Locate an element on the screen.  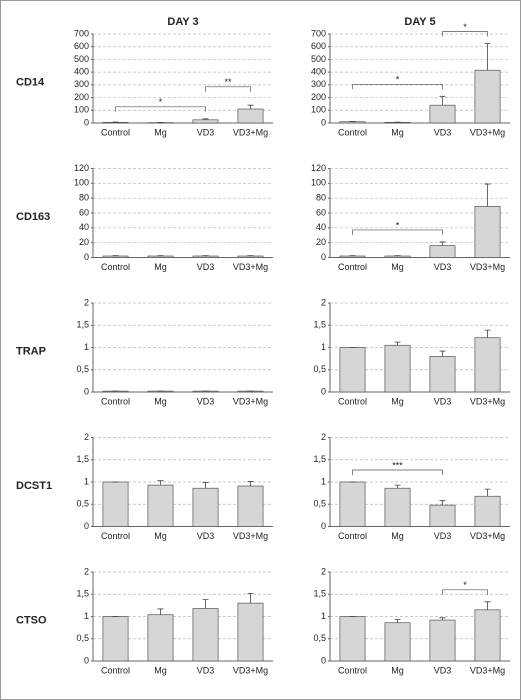
y-tick-label: 700 is located at coordinates (81, 33).